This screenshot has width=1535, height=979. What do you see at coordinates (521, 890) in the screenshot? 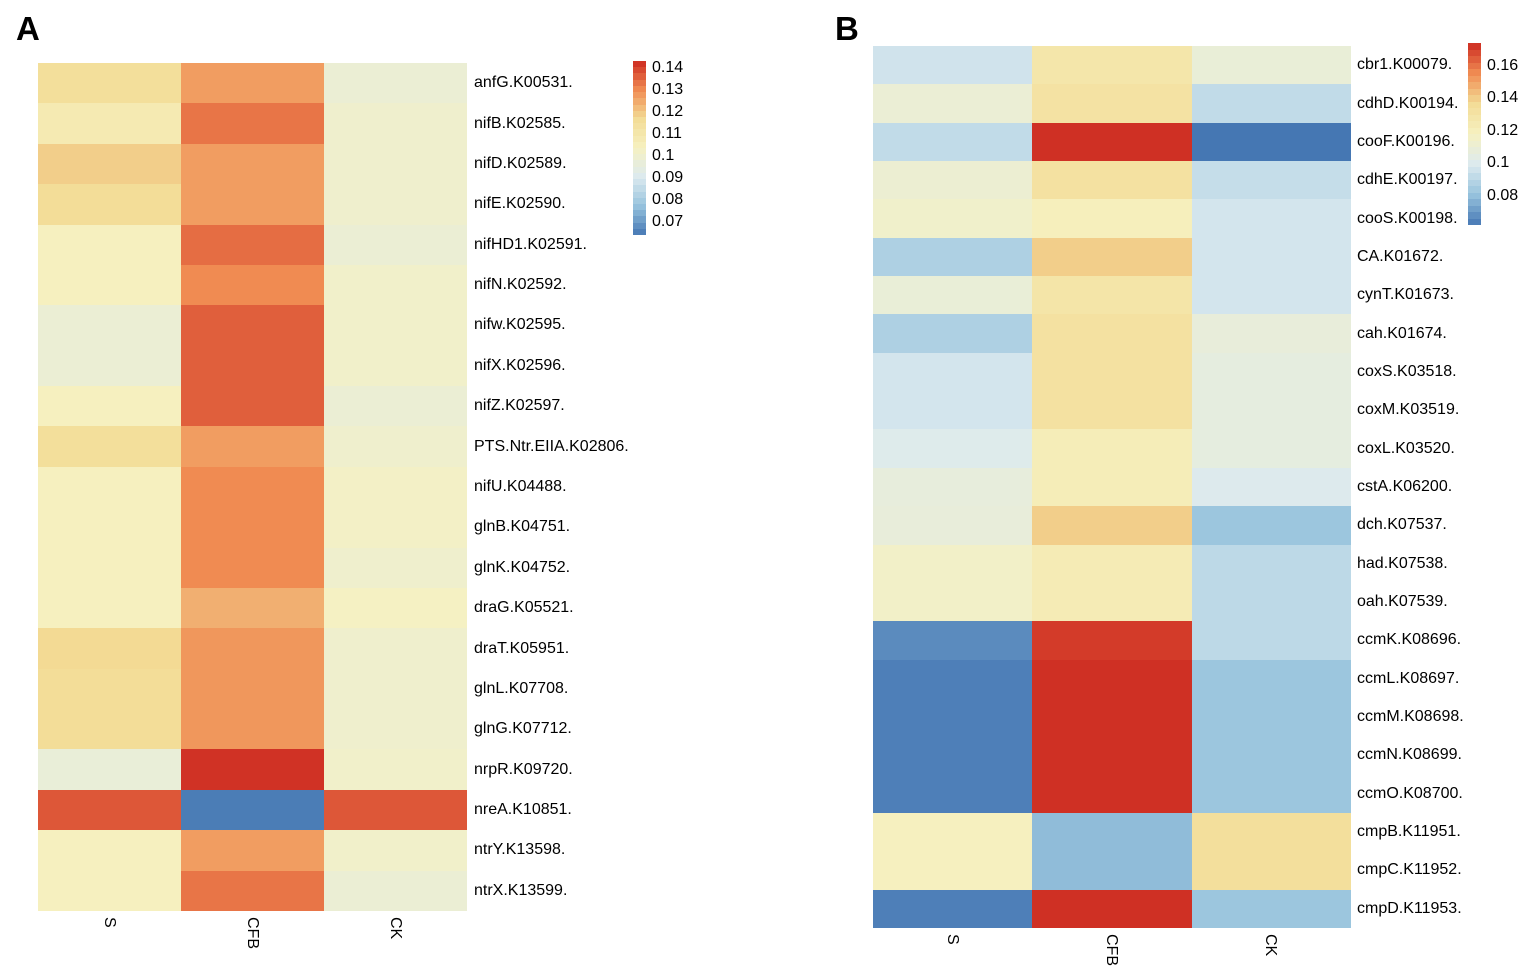
I see `row-label: ntrX.K13599.` at bounding box center [521, 890].